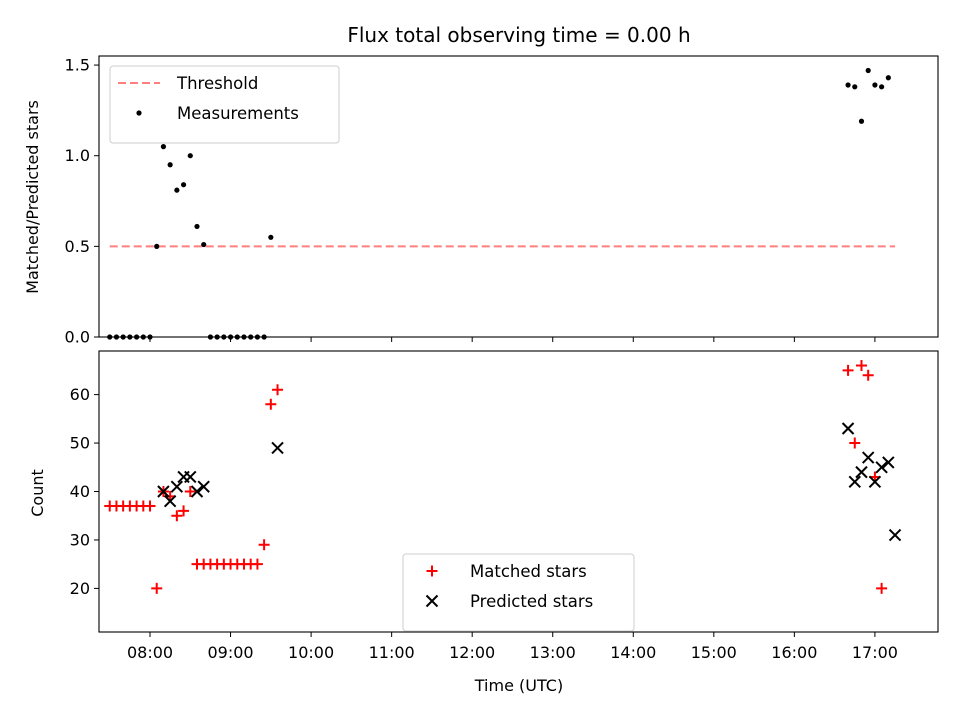  What do you see at coordinates (238, 113) in the screenshot?
I see `legend-label-measurements: Measurements` at bounding box center [238, 113].